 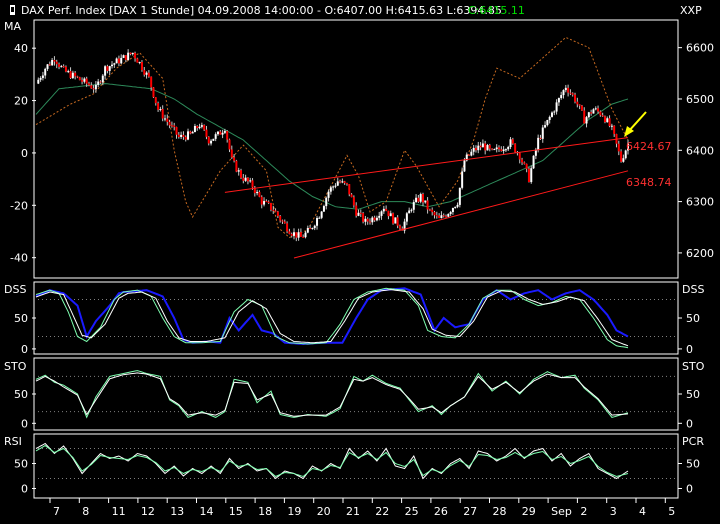 I want to click on indicator-left-tick-label: 0, so click(x=24, y=423).